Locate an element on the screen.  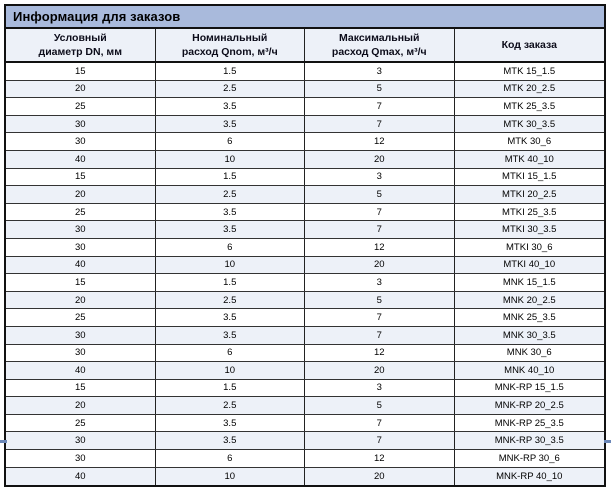
table-row: 20 2.5 5 MTKI 20_2.5 is located at coordinates (305, 195).